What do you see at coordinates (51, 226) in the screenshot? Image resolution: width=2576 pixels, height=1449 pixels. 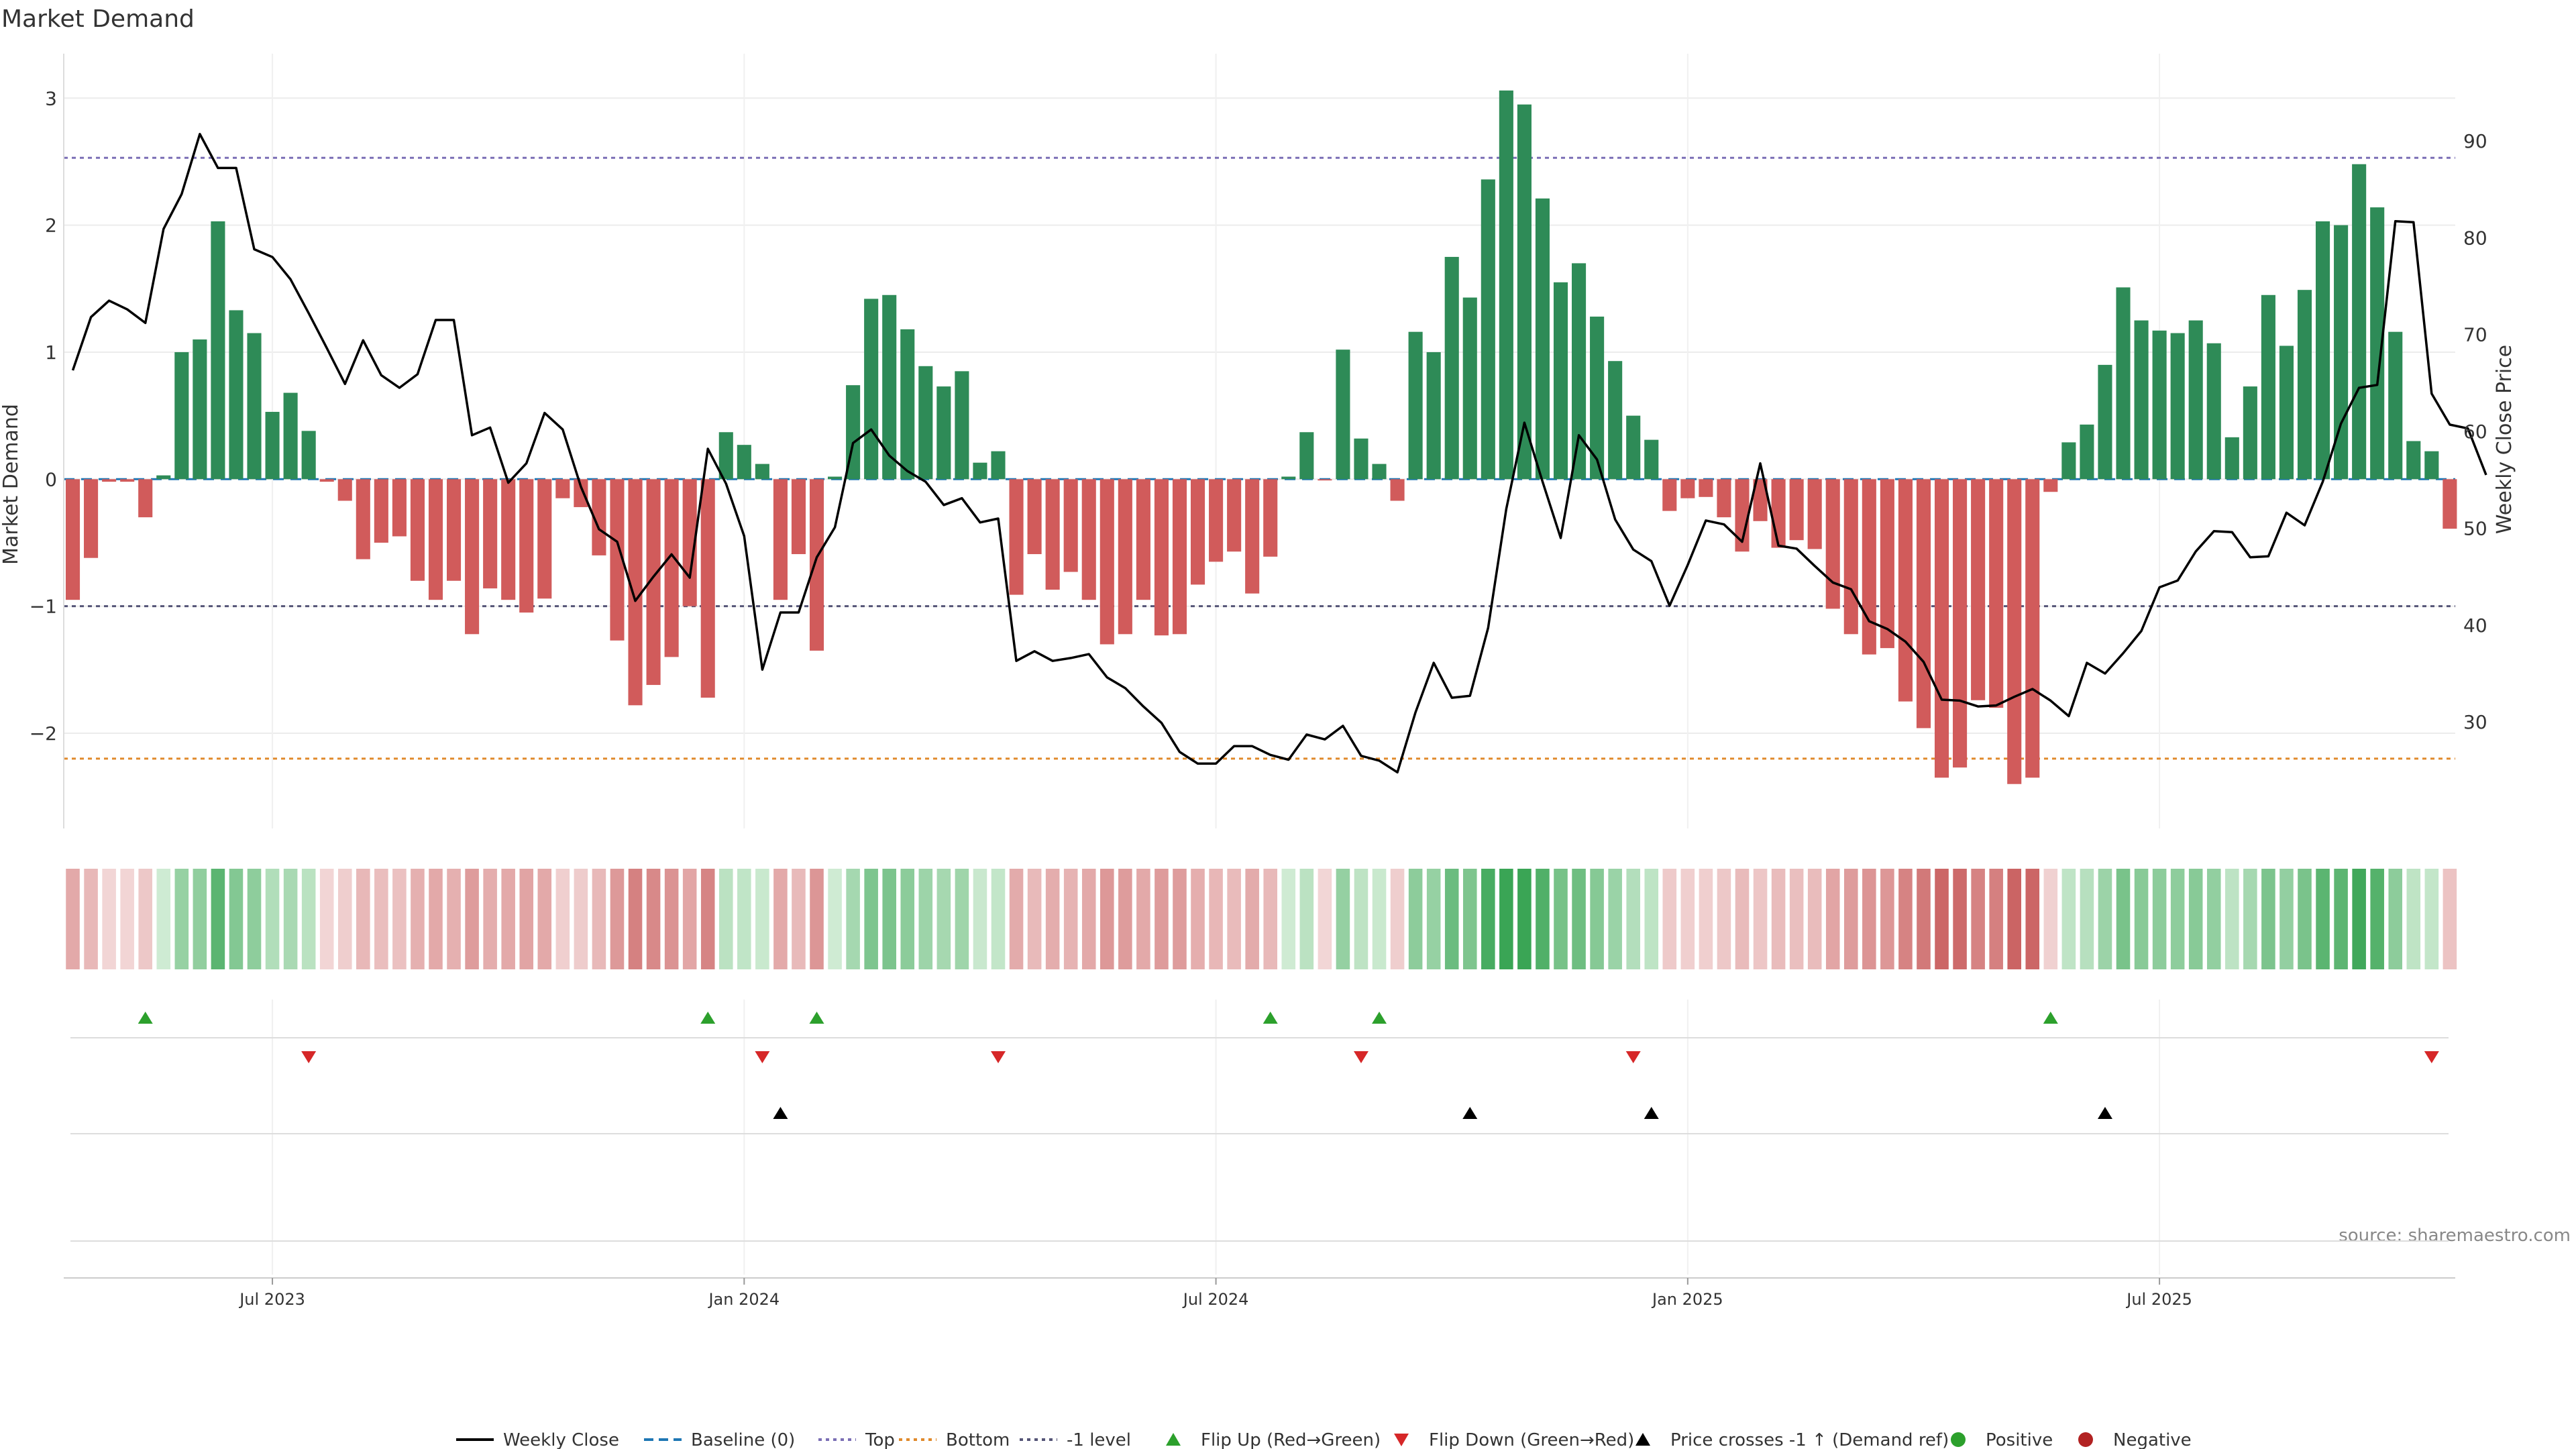 I see `y-tick-label-left: 2` at bounding box center [51, 226].